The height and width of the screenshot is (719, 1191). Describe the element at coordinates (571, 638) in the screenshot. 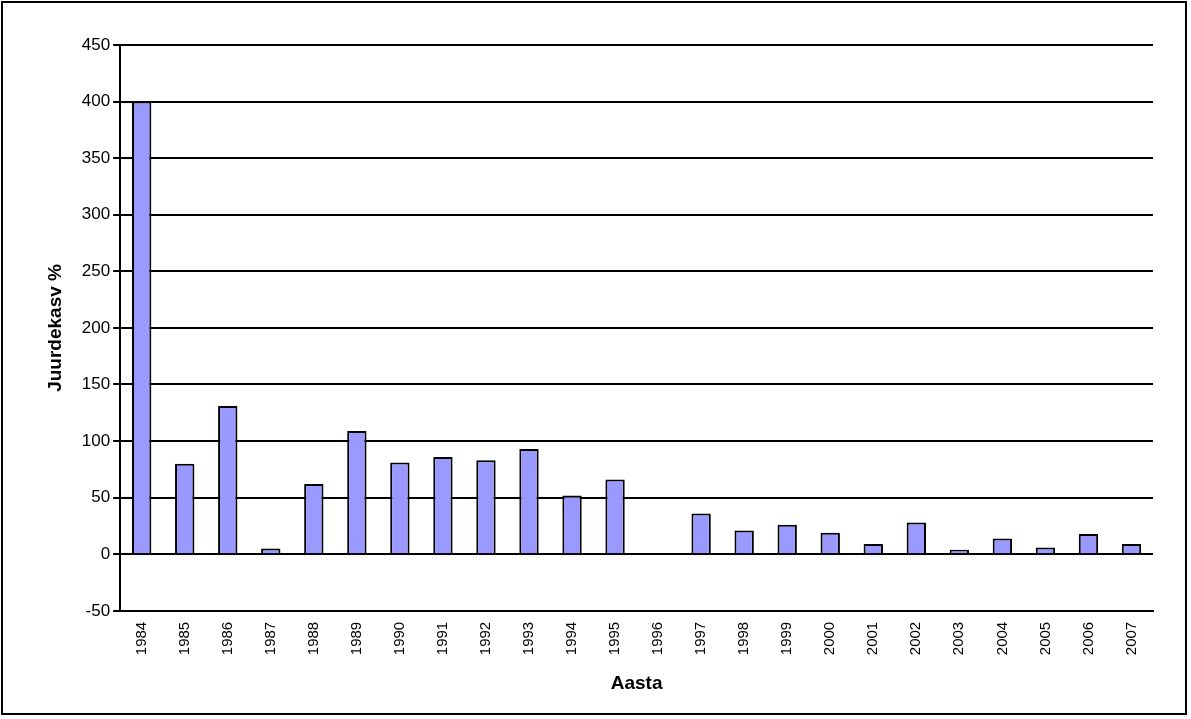

I see `x-tick-label: 1994` at that location.